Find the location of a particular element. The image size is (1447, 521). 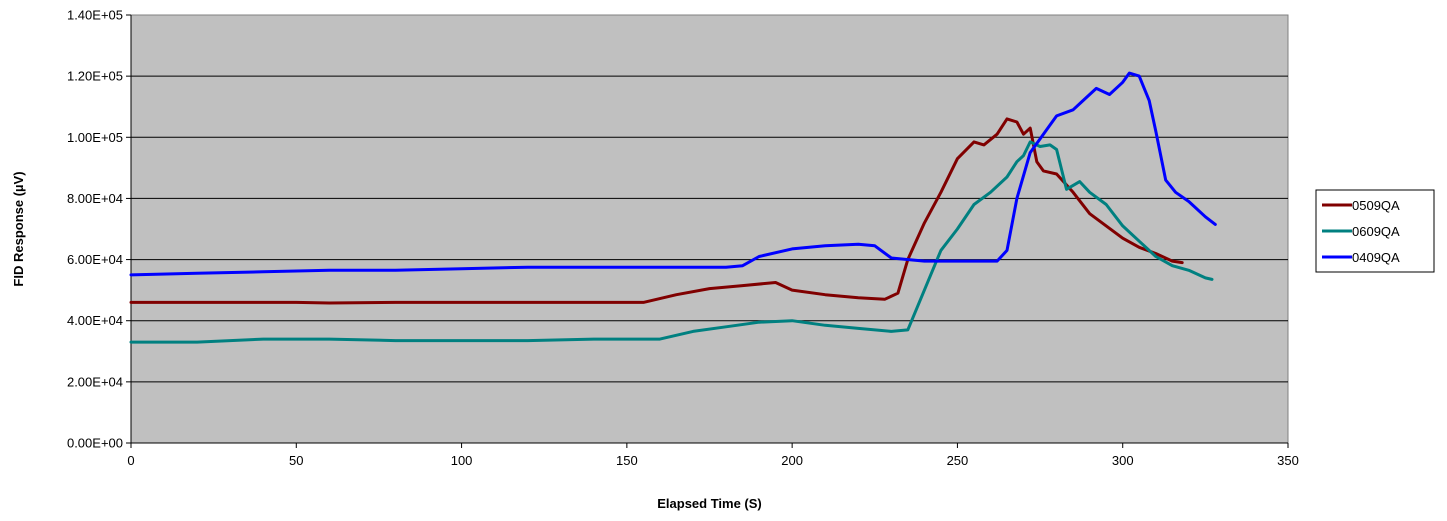

x-tick-label: 200 is located at coordinates (792, 460).